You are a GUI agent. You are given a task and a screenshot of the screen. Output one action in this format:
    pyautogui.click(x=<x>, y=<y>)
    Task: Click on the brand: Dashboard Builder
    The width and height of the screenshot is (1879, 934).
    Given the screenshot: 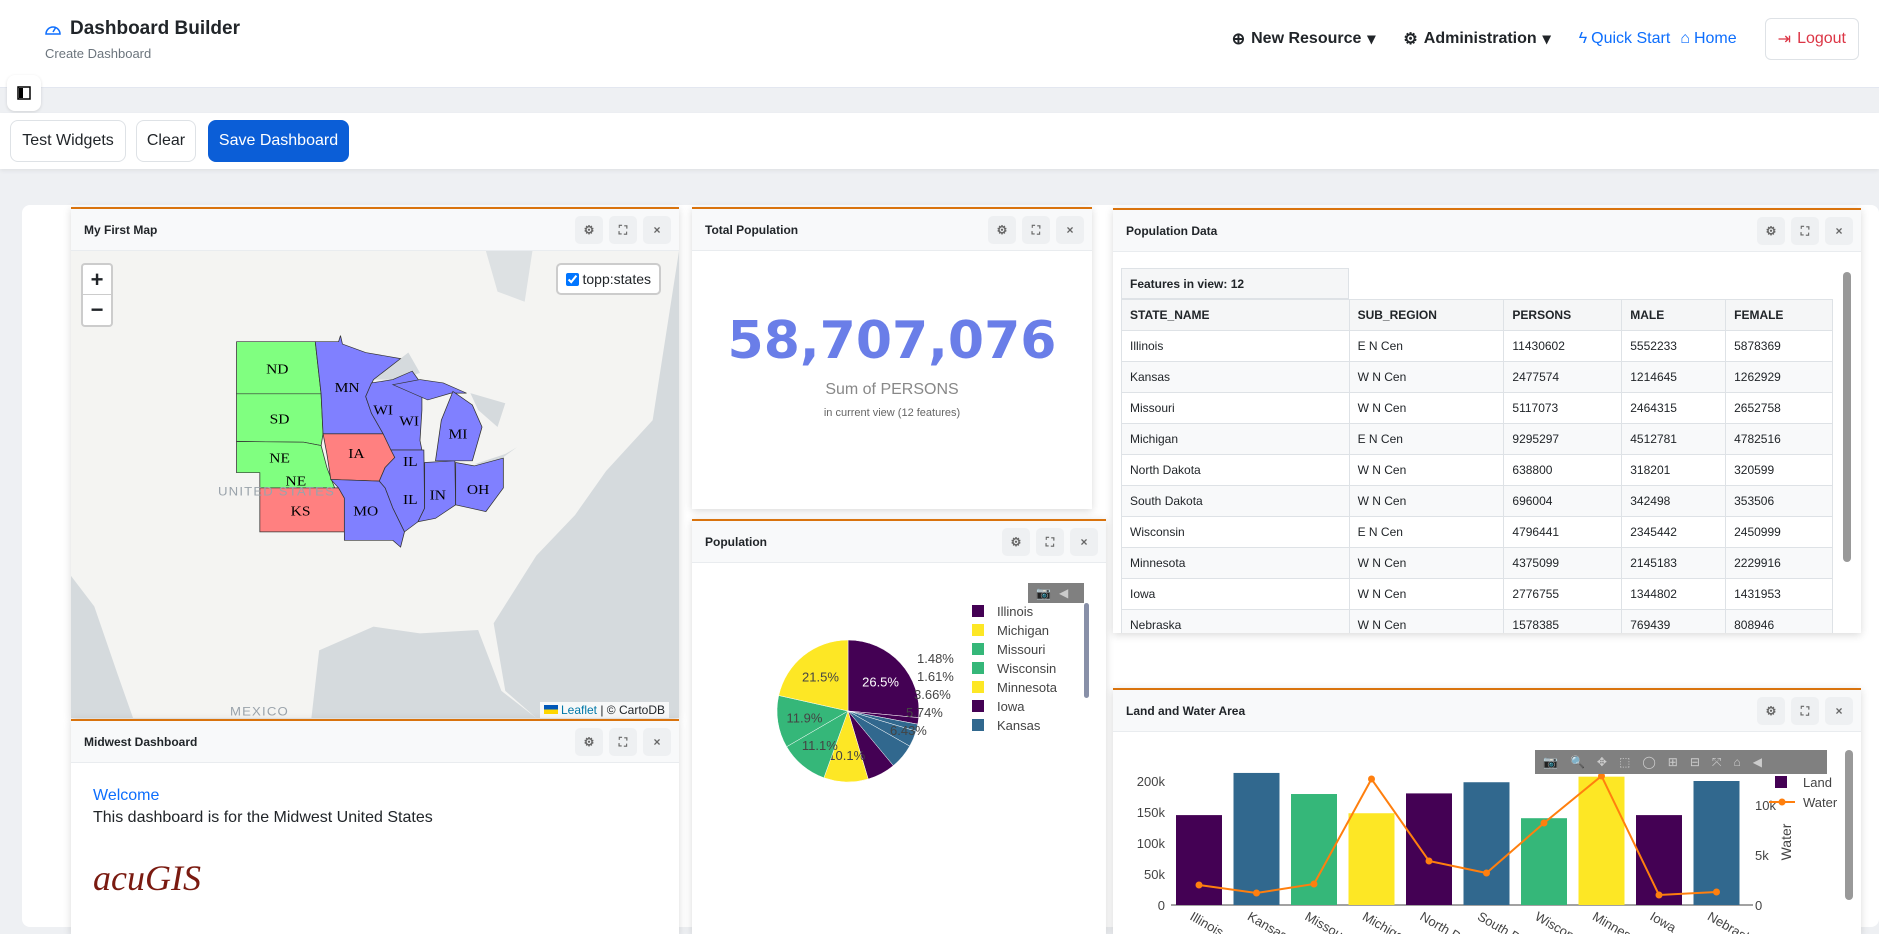 What is the action you would take?
    pyautogui.click(x=142, y=29)
    